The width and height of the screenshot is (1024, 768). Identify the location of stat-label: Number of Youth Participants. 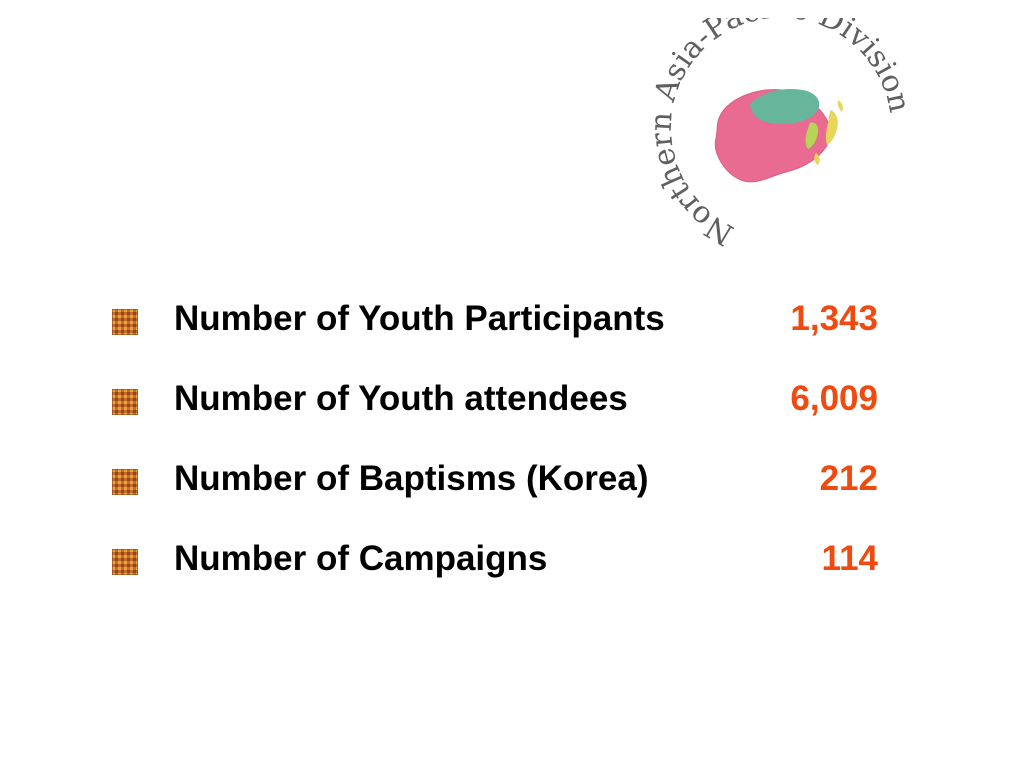
(419, 318).